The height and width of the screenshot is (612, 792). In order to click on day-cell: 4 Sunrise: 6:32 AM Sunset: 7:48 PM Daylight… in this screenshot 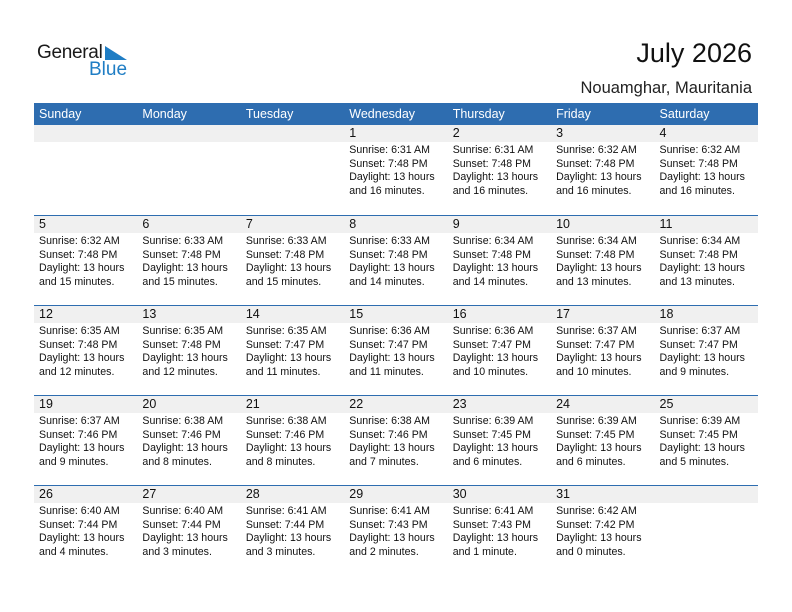, I will do `click(706, 161)`.